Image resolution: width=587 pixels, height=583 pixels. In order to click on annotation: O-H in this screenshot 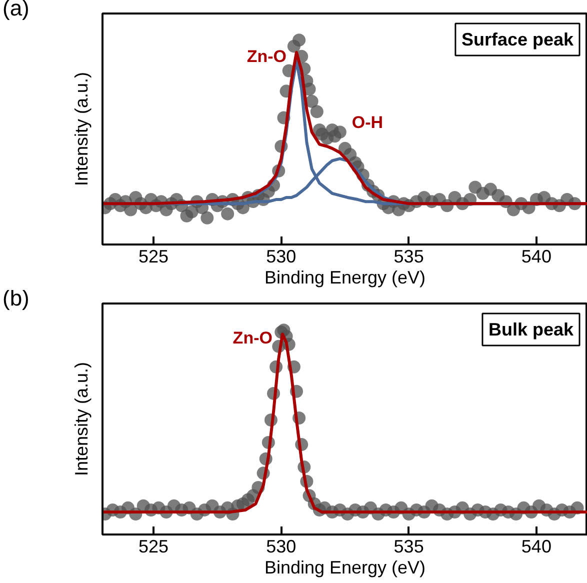, I will do `click(368, 122)`.